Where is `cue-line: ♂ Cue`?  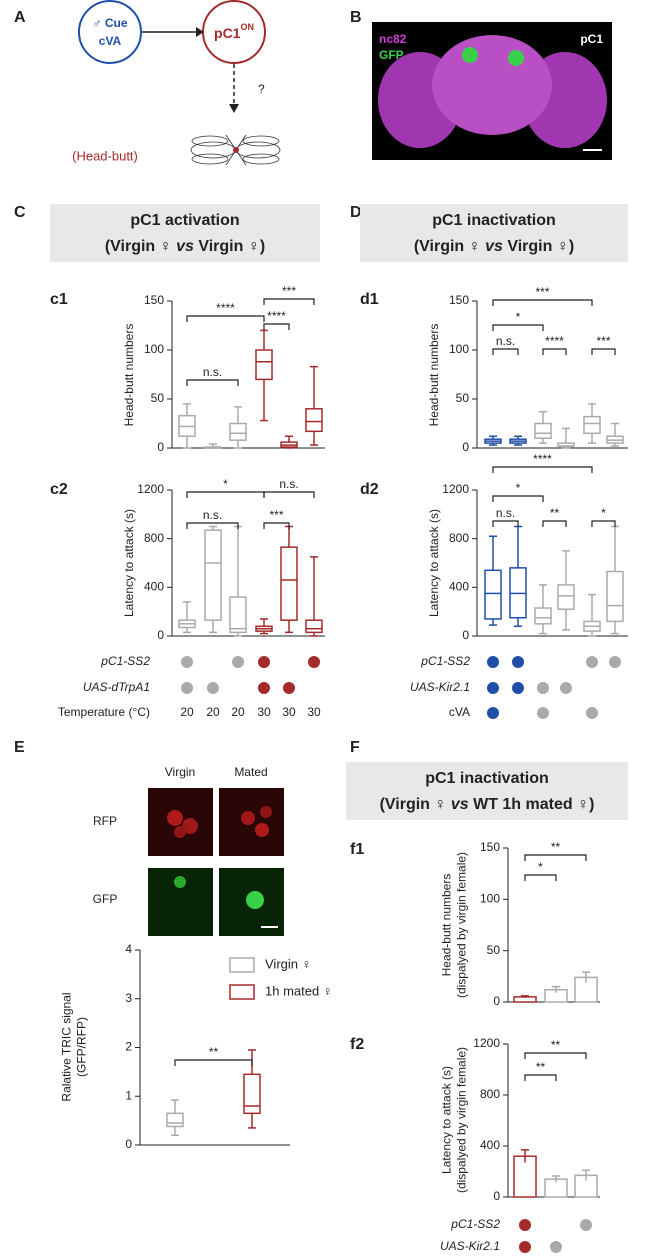
cue-line: ♂ Cue is located at coordinates (109, 23).